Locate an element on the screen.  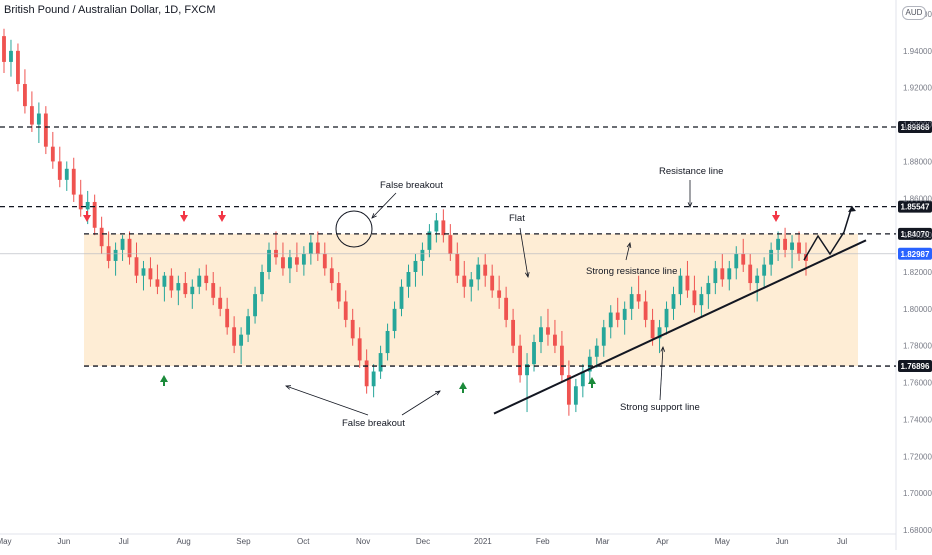
currency-badge: AUD is located at coordinates (914, 13).